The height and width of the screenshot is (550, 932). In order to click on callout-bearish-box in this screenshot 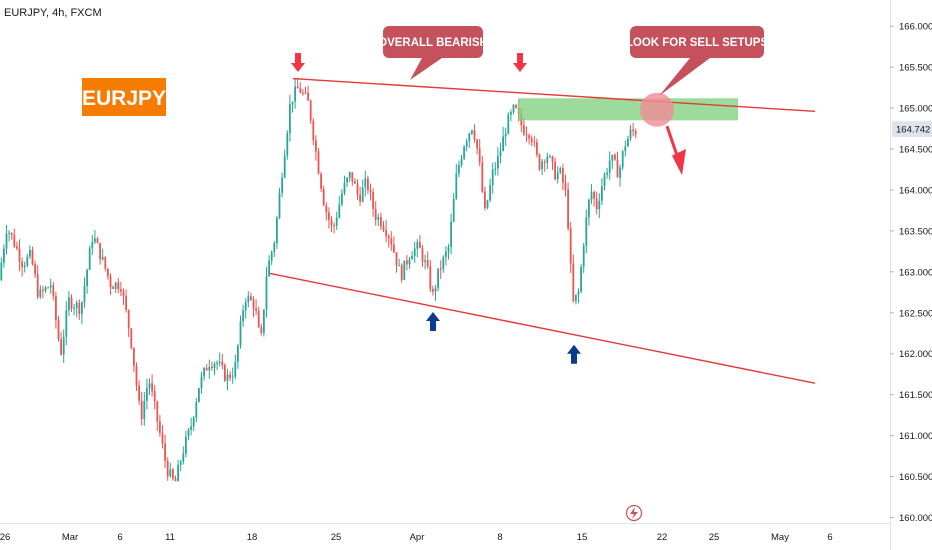, I will do `click(433, 42)`.